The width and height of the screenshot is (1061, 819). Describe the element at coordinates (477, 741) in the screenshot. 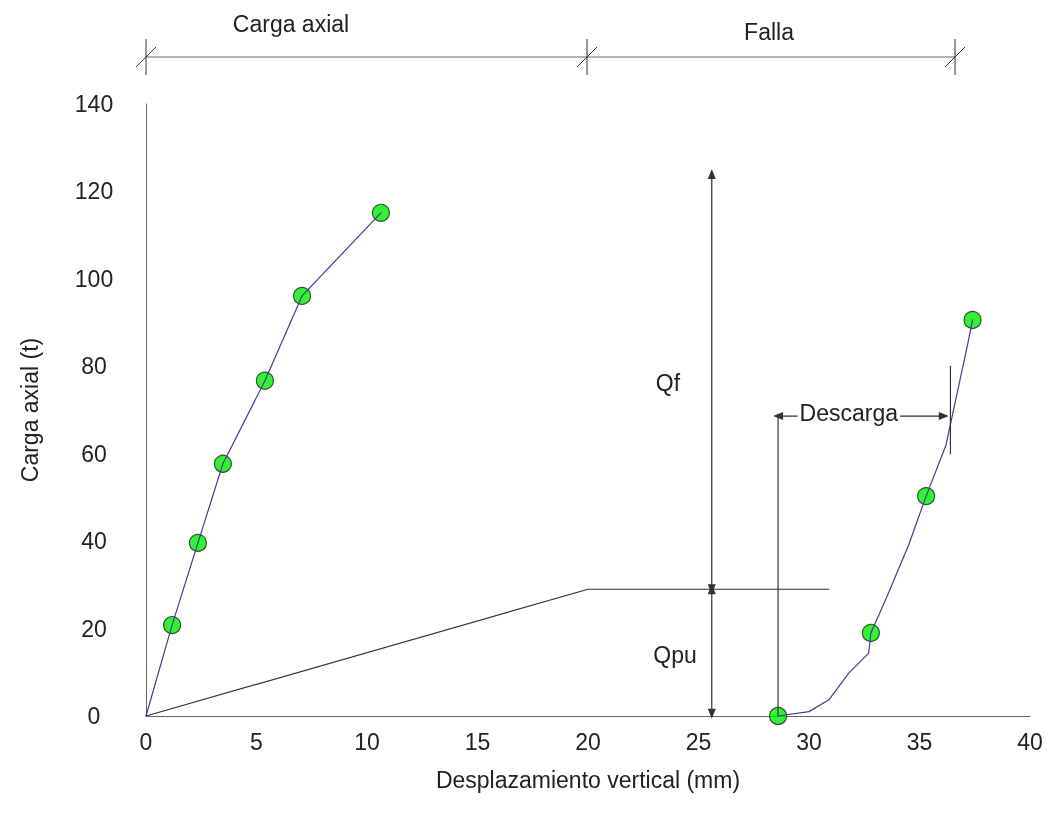

I see `x-tick-label: 15` at that location.